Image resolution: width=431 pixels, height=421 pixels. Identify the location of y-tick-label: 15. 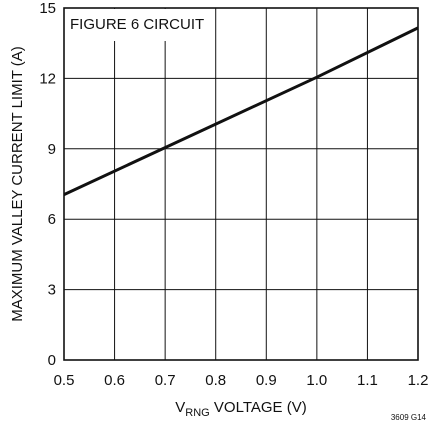
(47, 8).